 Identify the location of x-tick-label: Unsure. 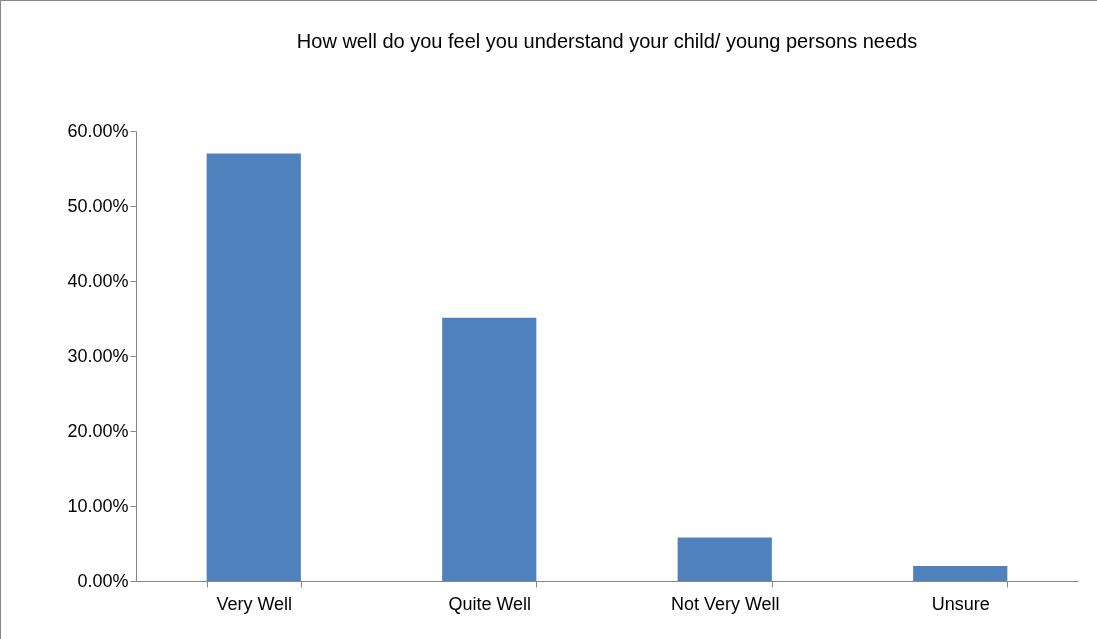
(960, 603).